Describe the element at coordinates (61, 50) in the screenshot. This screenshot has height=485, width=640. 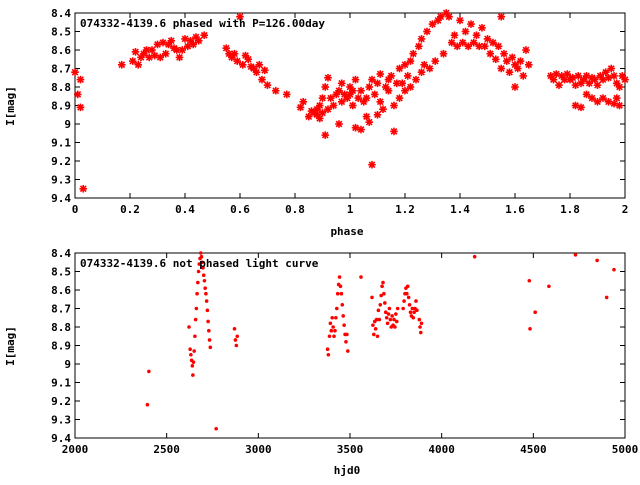
I see `y-tick-label: 8.6` at that location.